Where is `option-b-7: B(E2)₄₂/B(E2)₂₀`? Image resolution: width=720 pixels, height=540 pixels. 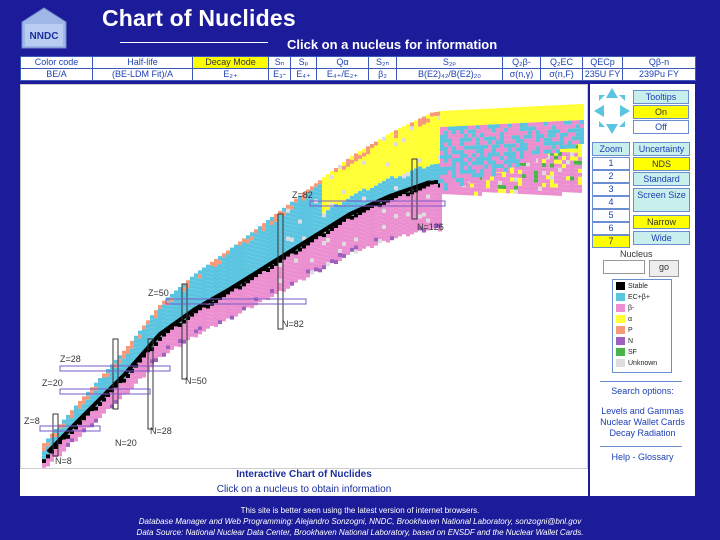
option-b-7: B(E2)₄₂/B(E2)₂₀ is located at coordinates (449, 74).